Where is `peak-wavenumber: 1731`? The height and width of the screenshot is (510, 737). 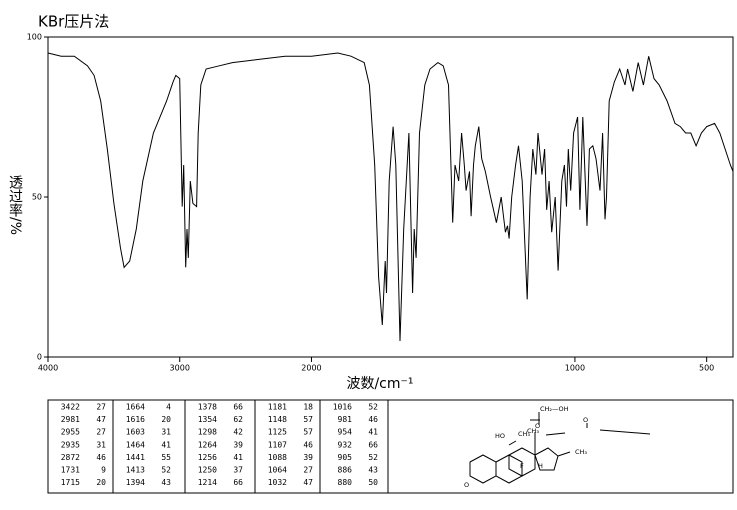
peak-wavenumber: 1731 is located at coordinates (70, 470).